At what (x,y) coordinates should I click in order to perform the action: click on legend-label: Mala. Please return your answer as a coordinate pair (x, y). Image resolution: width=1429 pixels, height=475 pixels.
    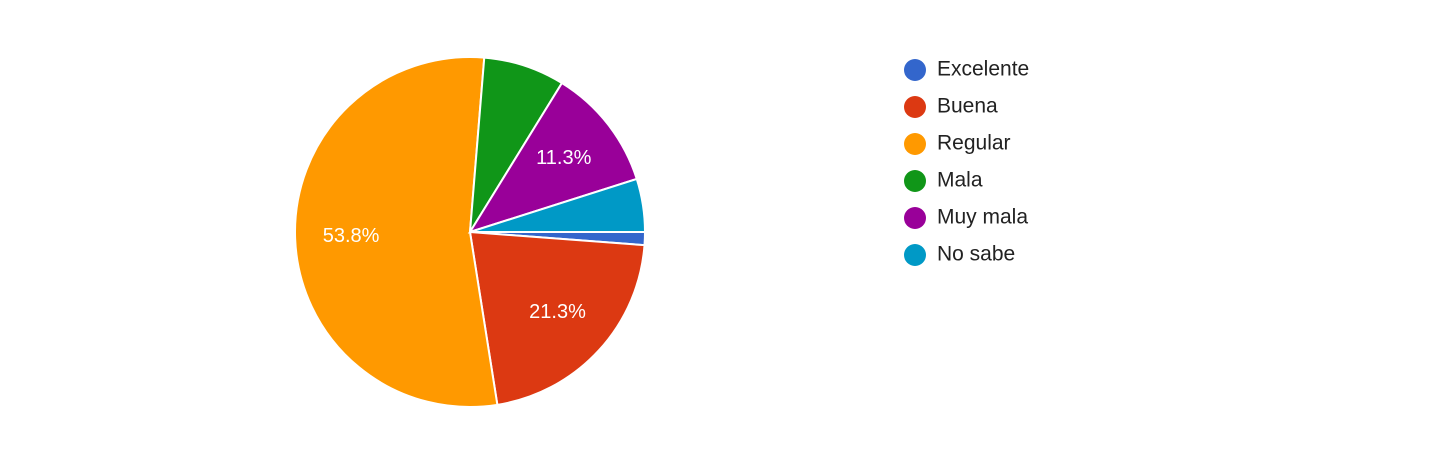
    Looking at the image, I should click on (960, 180).